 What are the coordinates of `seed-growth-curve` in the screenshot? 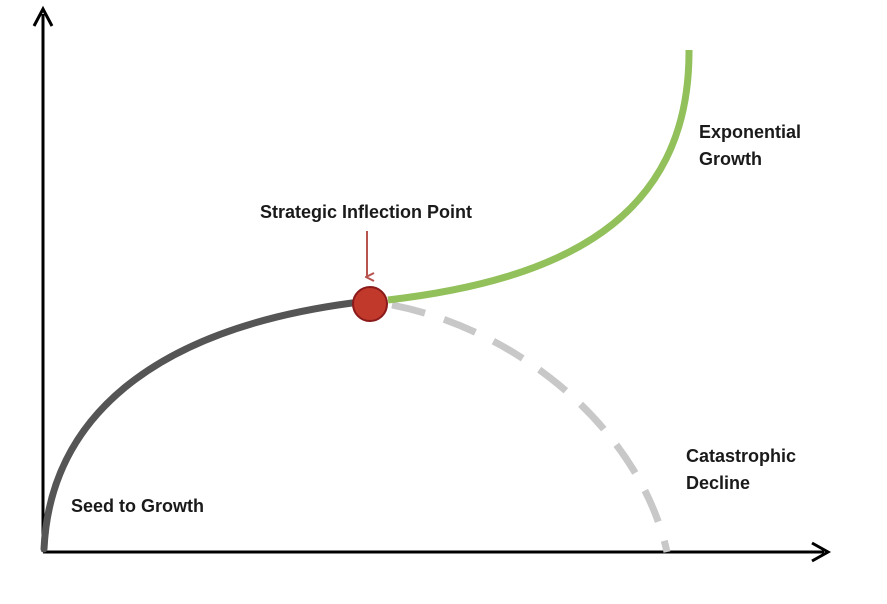 It's located at (198, 426).